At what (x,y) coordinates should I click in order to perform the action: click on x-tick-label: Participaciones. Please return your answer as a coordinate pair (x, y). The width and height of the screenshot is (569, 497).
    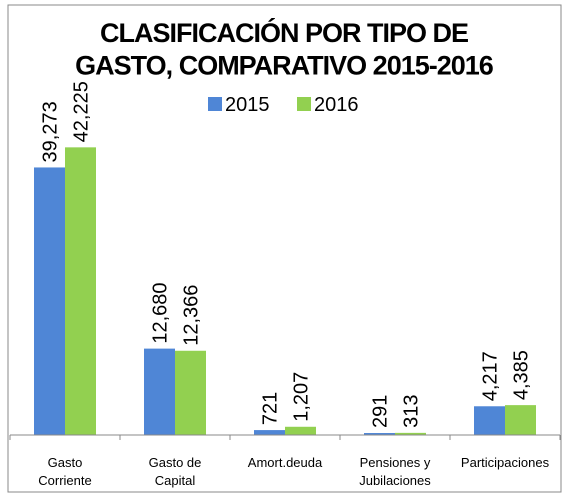
    Looking at the image, I should click on (505, 462).